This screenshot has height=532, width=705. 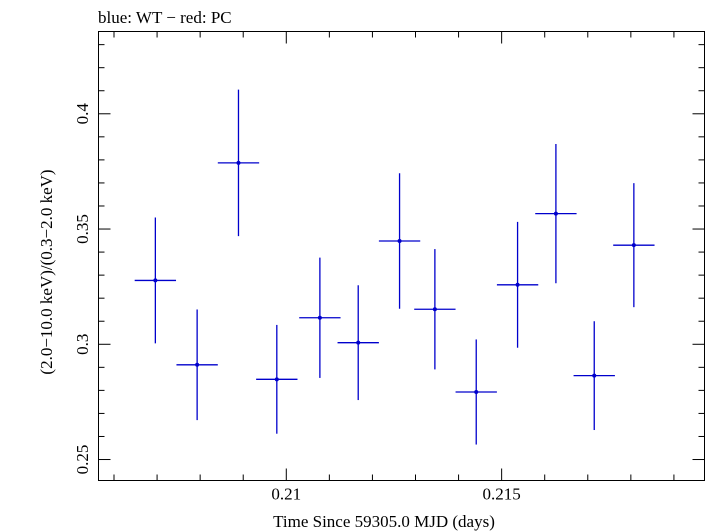 What do you see at coordinates (165, 17) in the screenshot?
I see `chart-title: blue: WT − red: PC` at bounding box center [165, 17].